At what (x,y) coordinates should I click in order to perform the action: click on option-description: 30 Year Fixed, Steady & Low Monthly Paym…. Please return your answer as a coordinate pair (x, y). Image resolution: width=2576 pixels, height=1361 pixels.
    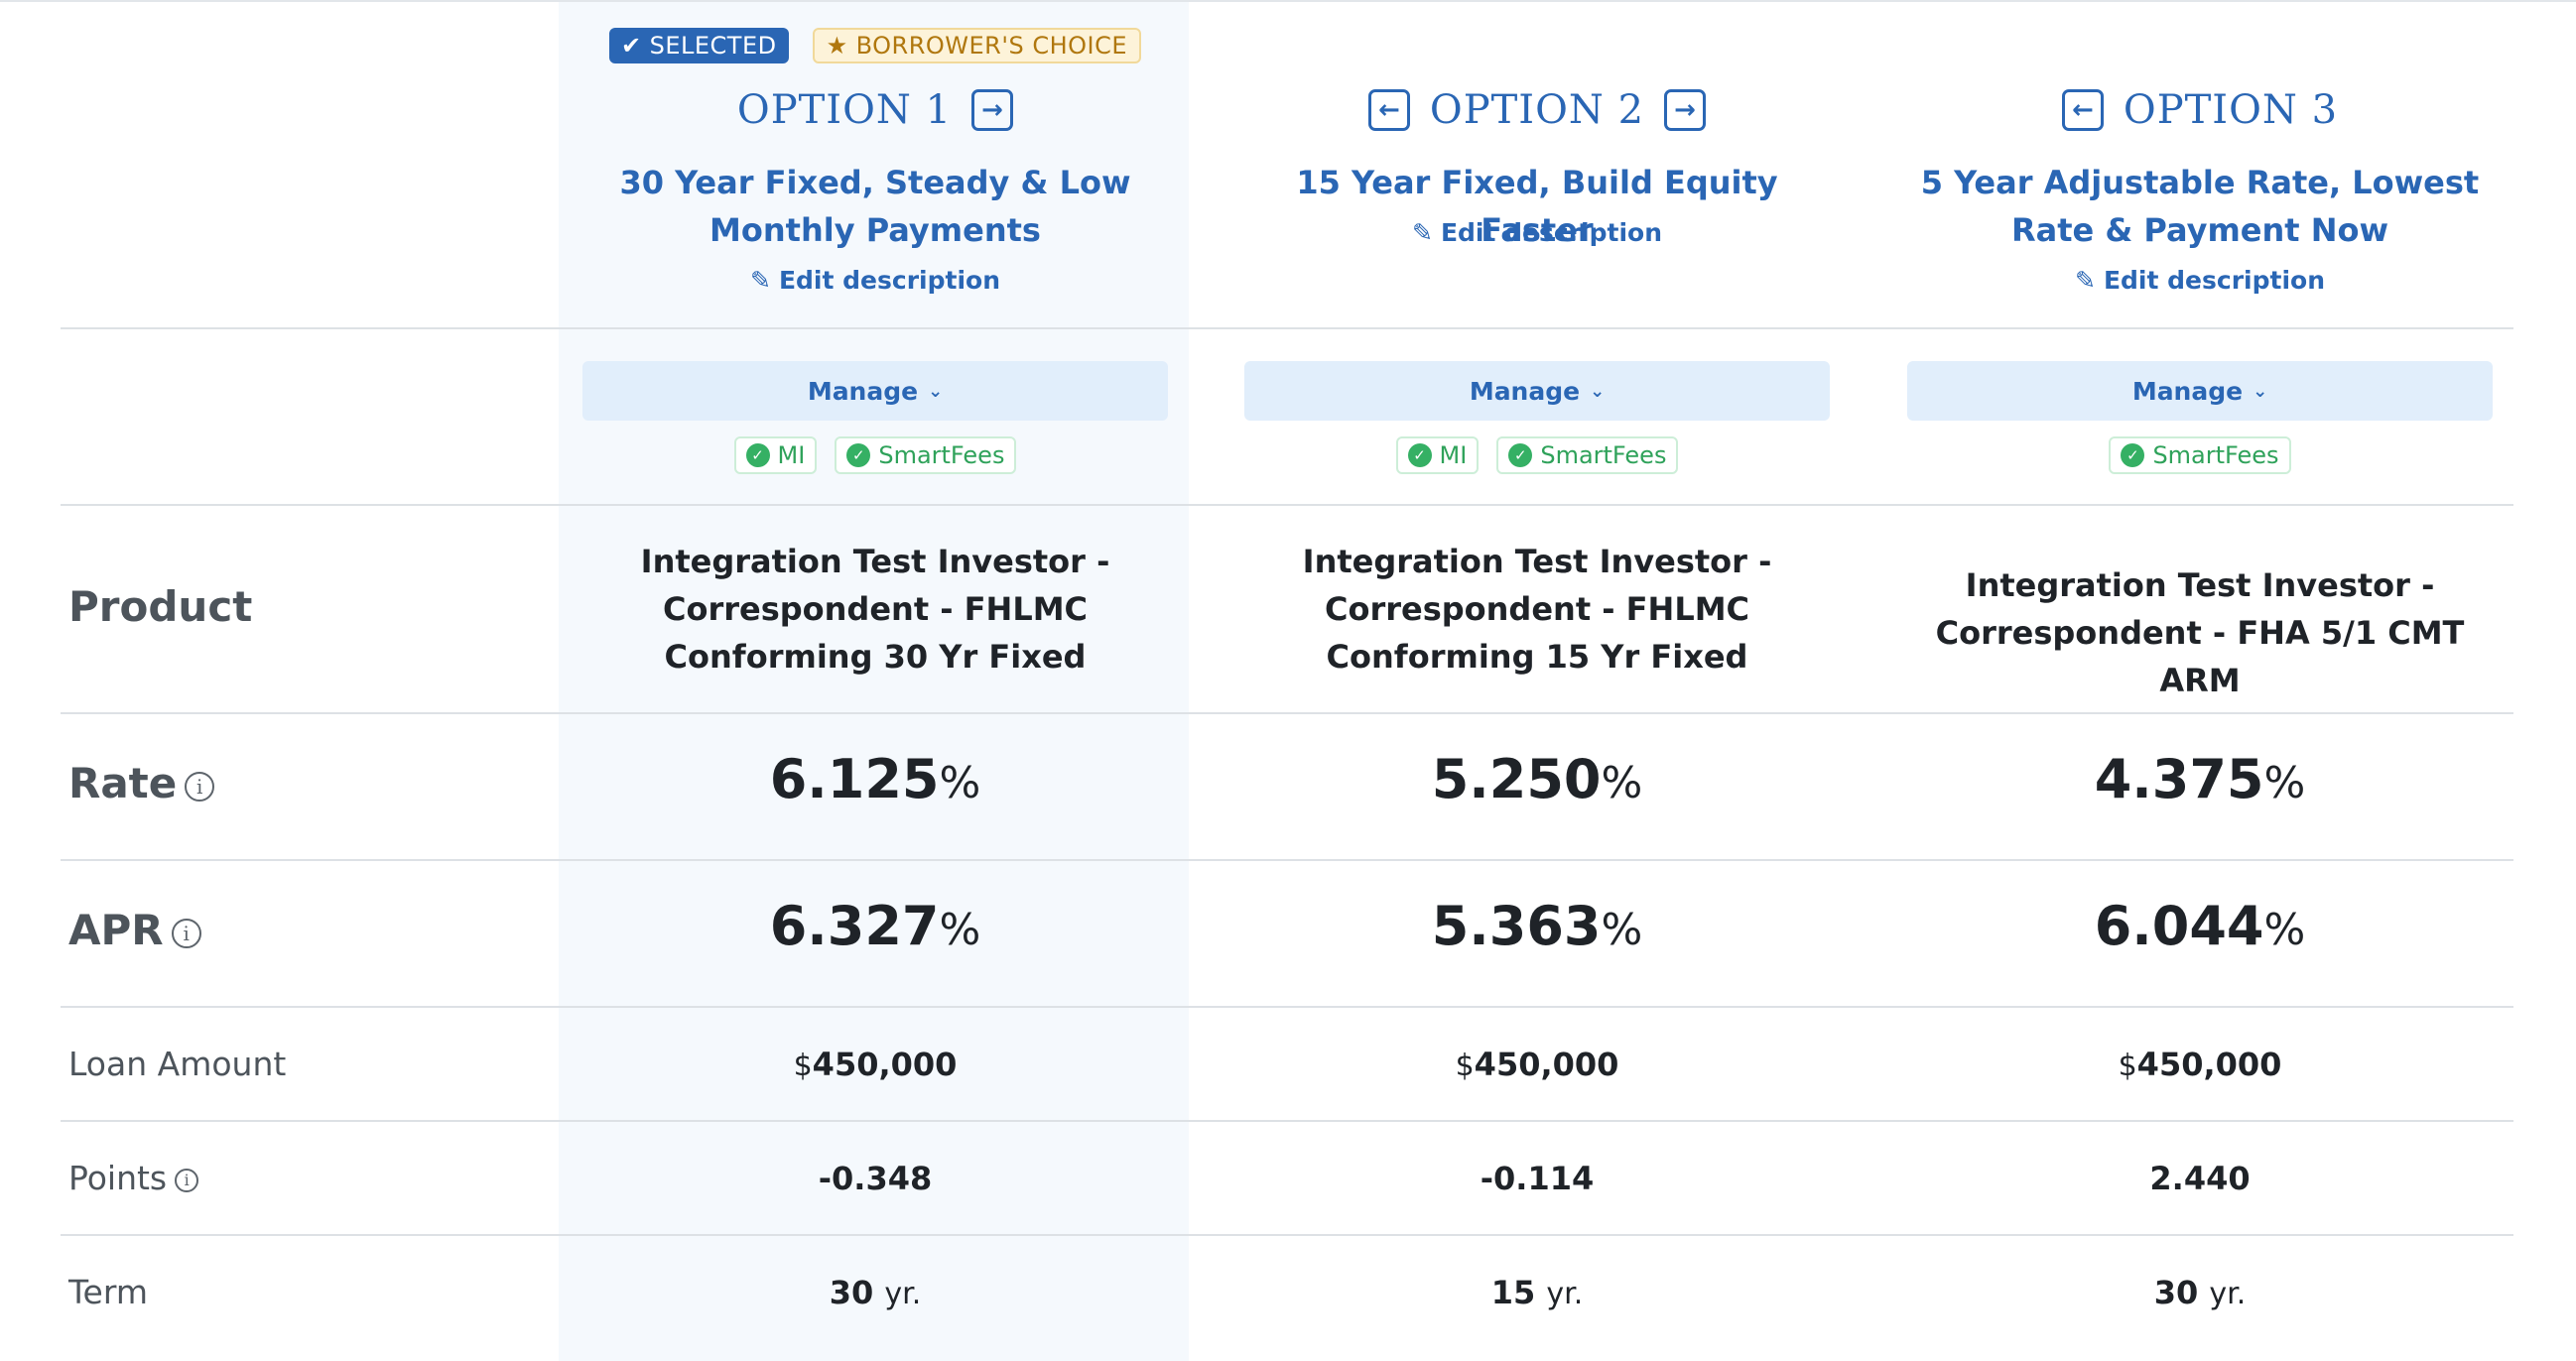
    Looking at the image, I should click on (875, 206).